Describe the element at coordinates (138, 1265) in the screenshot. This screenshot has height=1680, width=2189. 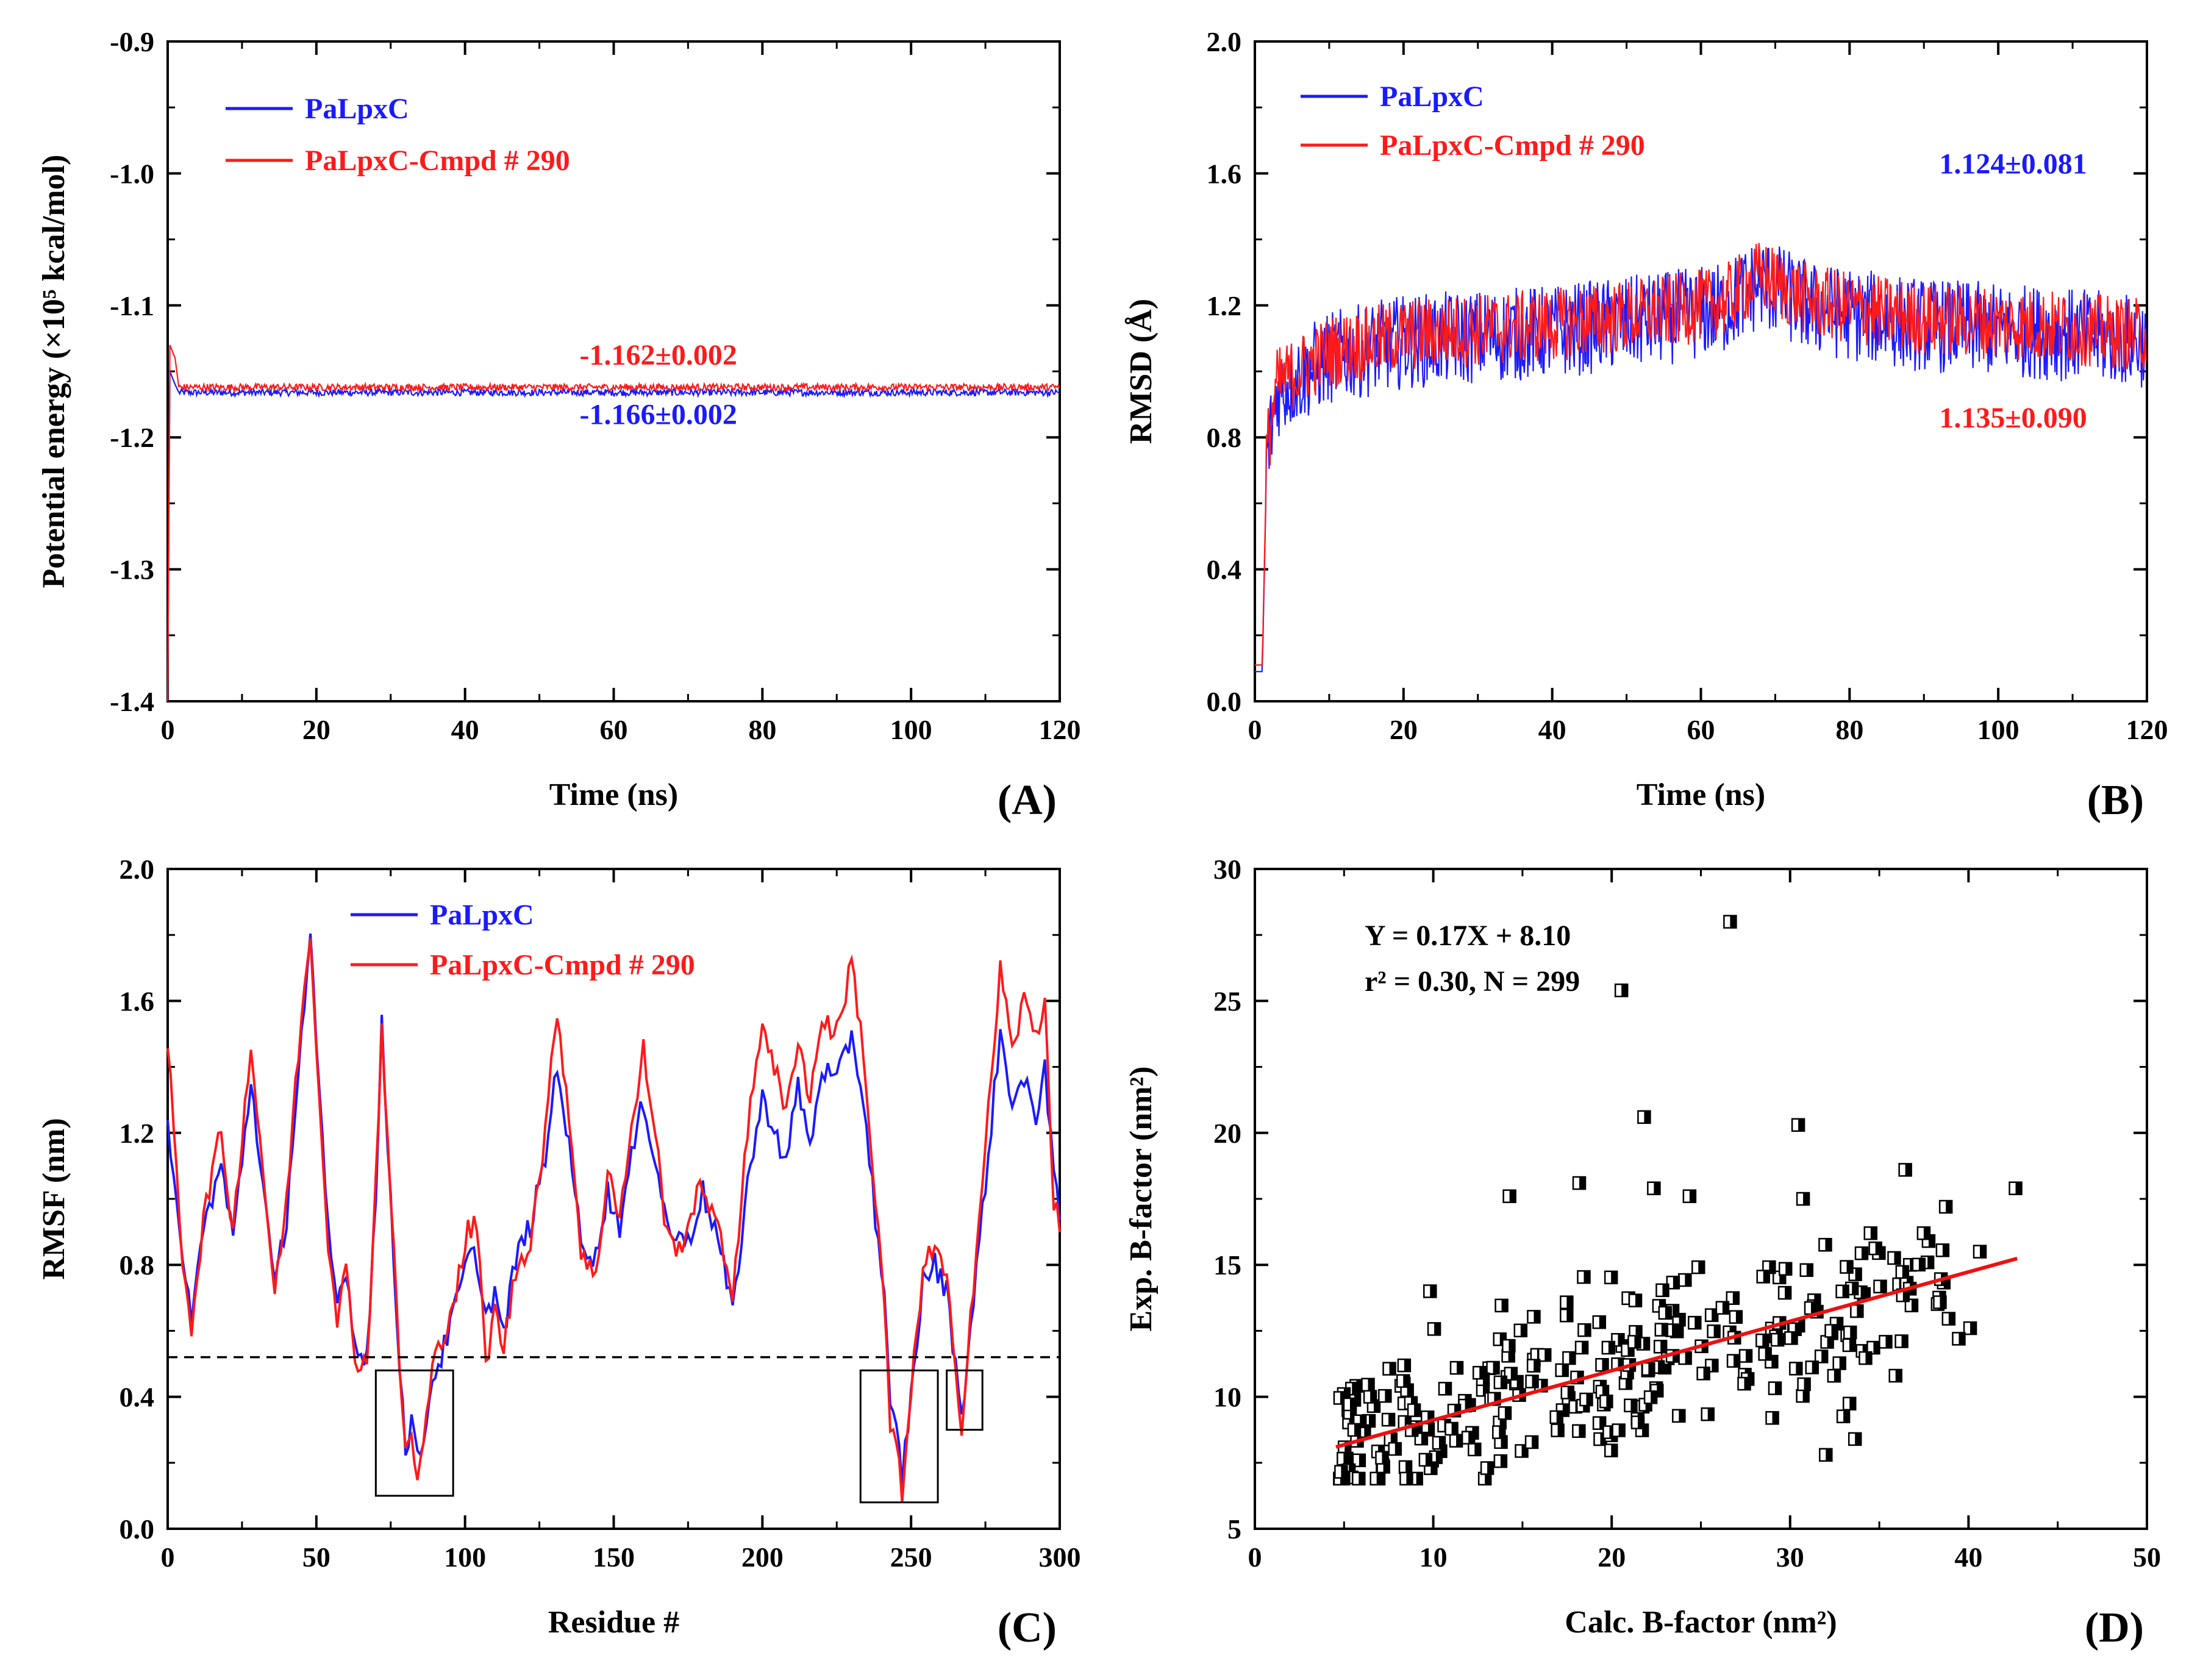
I see `y-tick-label: 0.8` at that location.